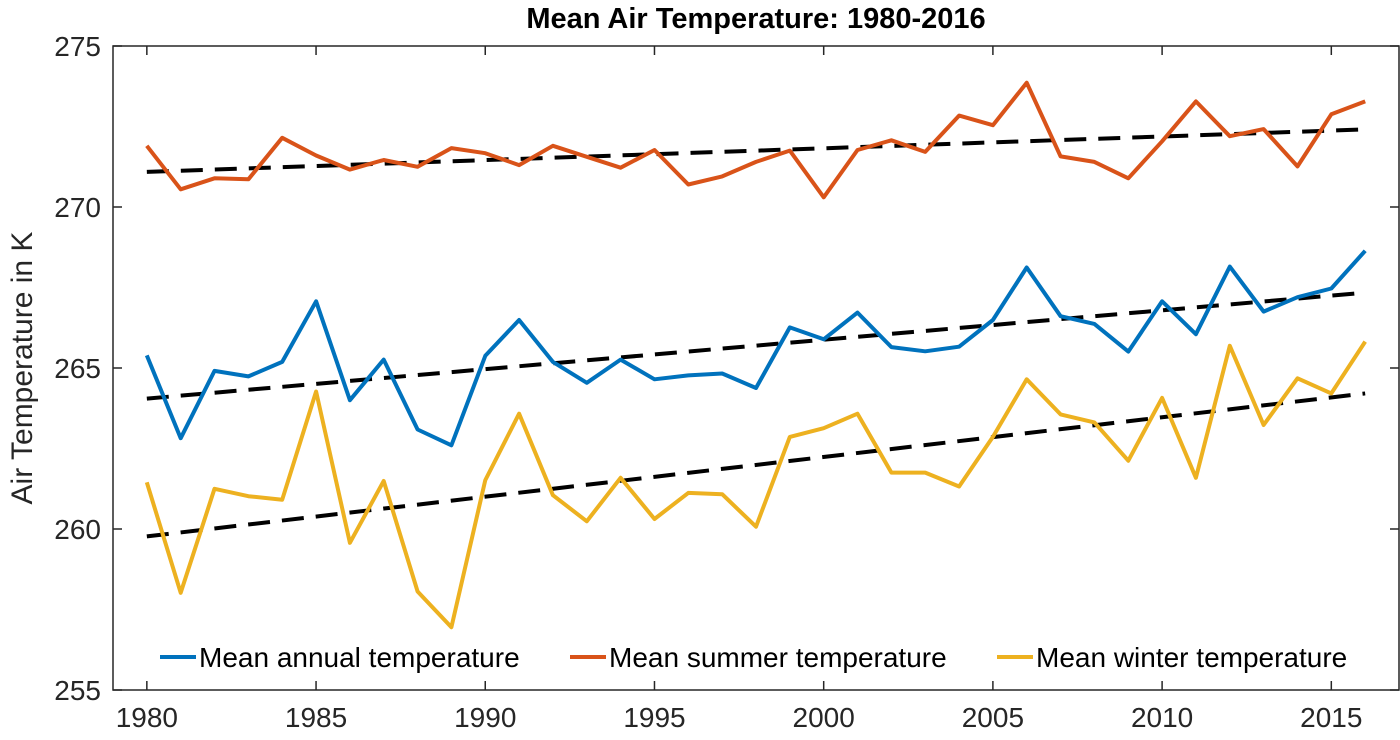 Image resolution: width=1400 pixels, height=740 pixels. I want to click on legend-label: Mean summer temperature, so click(778, 657).